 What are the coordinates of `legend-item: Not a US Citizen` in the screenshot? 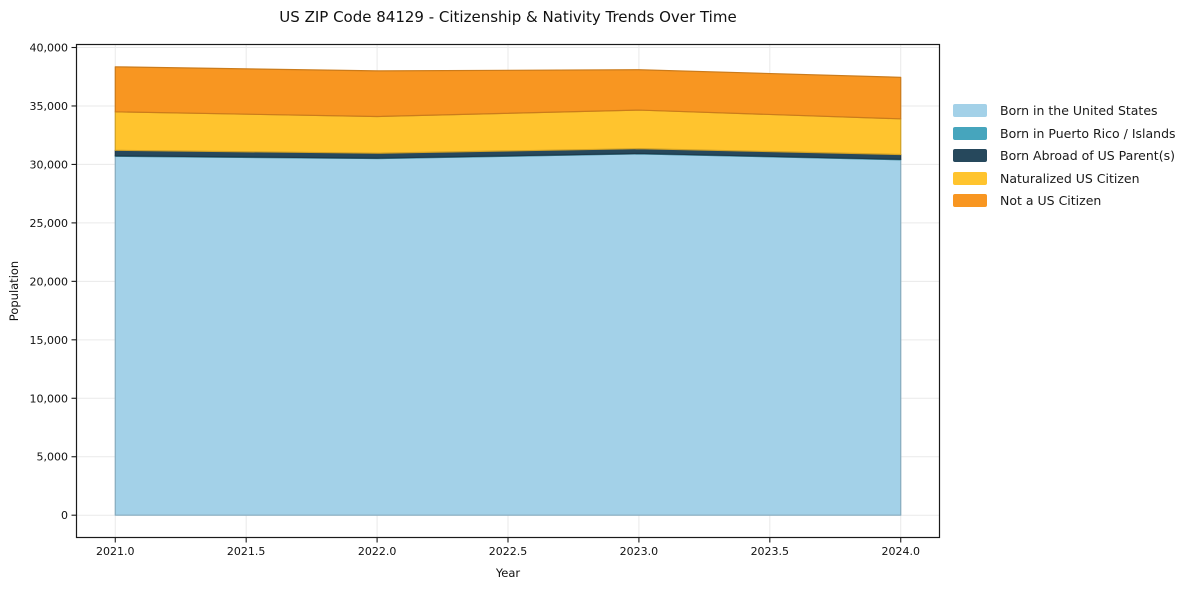 It's located at (1064, 200).